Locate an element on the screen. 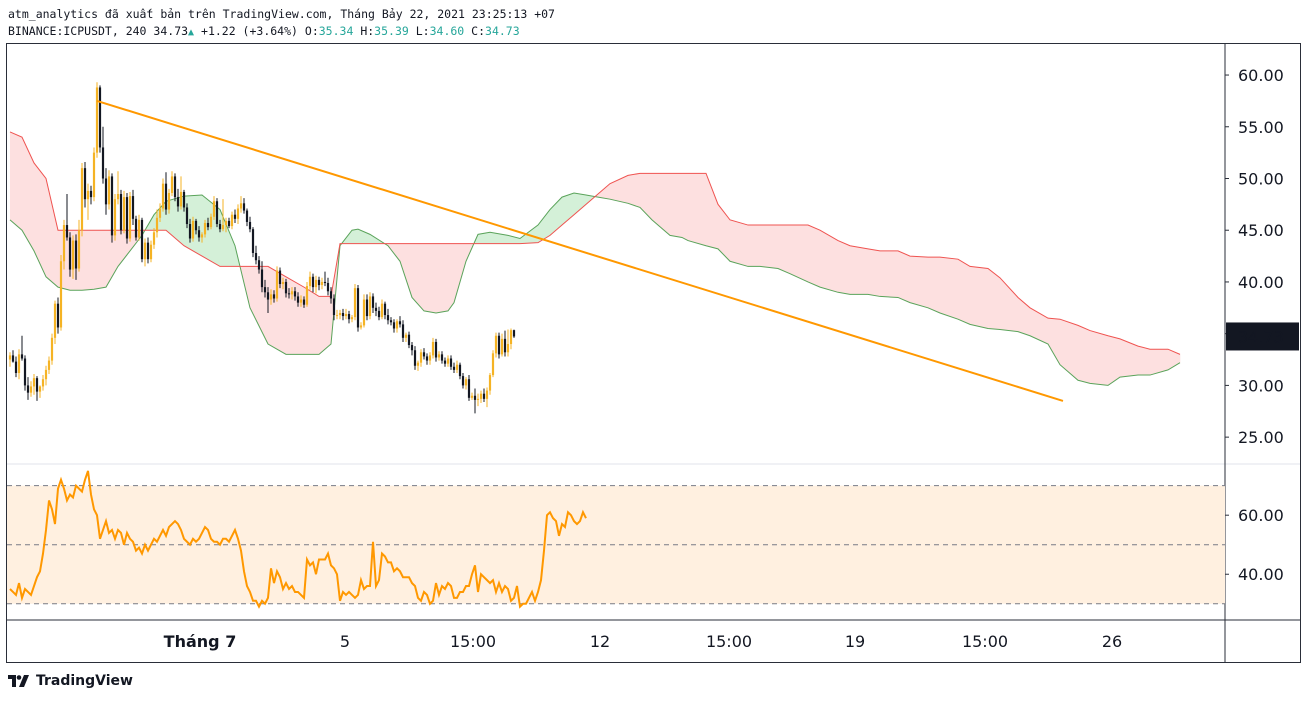  close-label: C: is located at coordinates (478, 31).